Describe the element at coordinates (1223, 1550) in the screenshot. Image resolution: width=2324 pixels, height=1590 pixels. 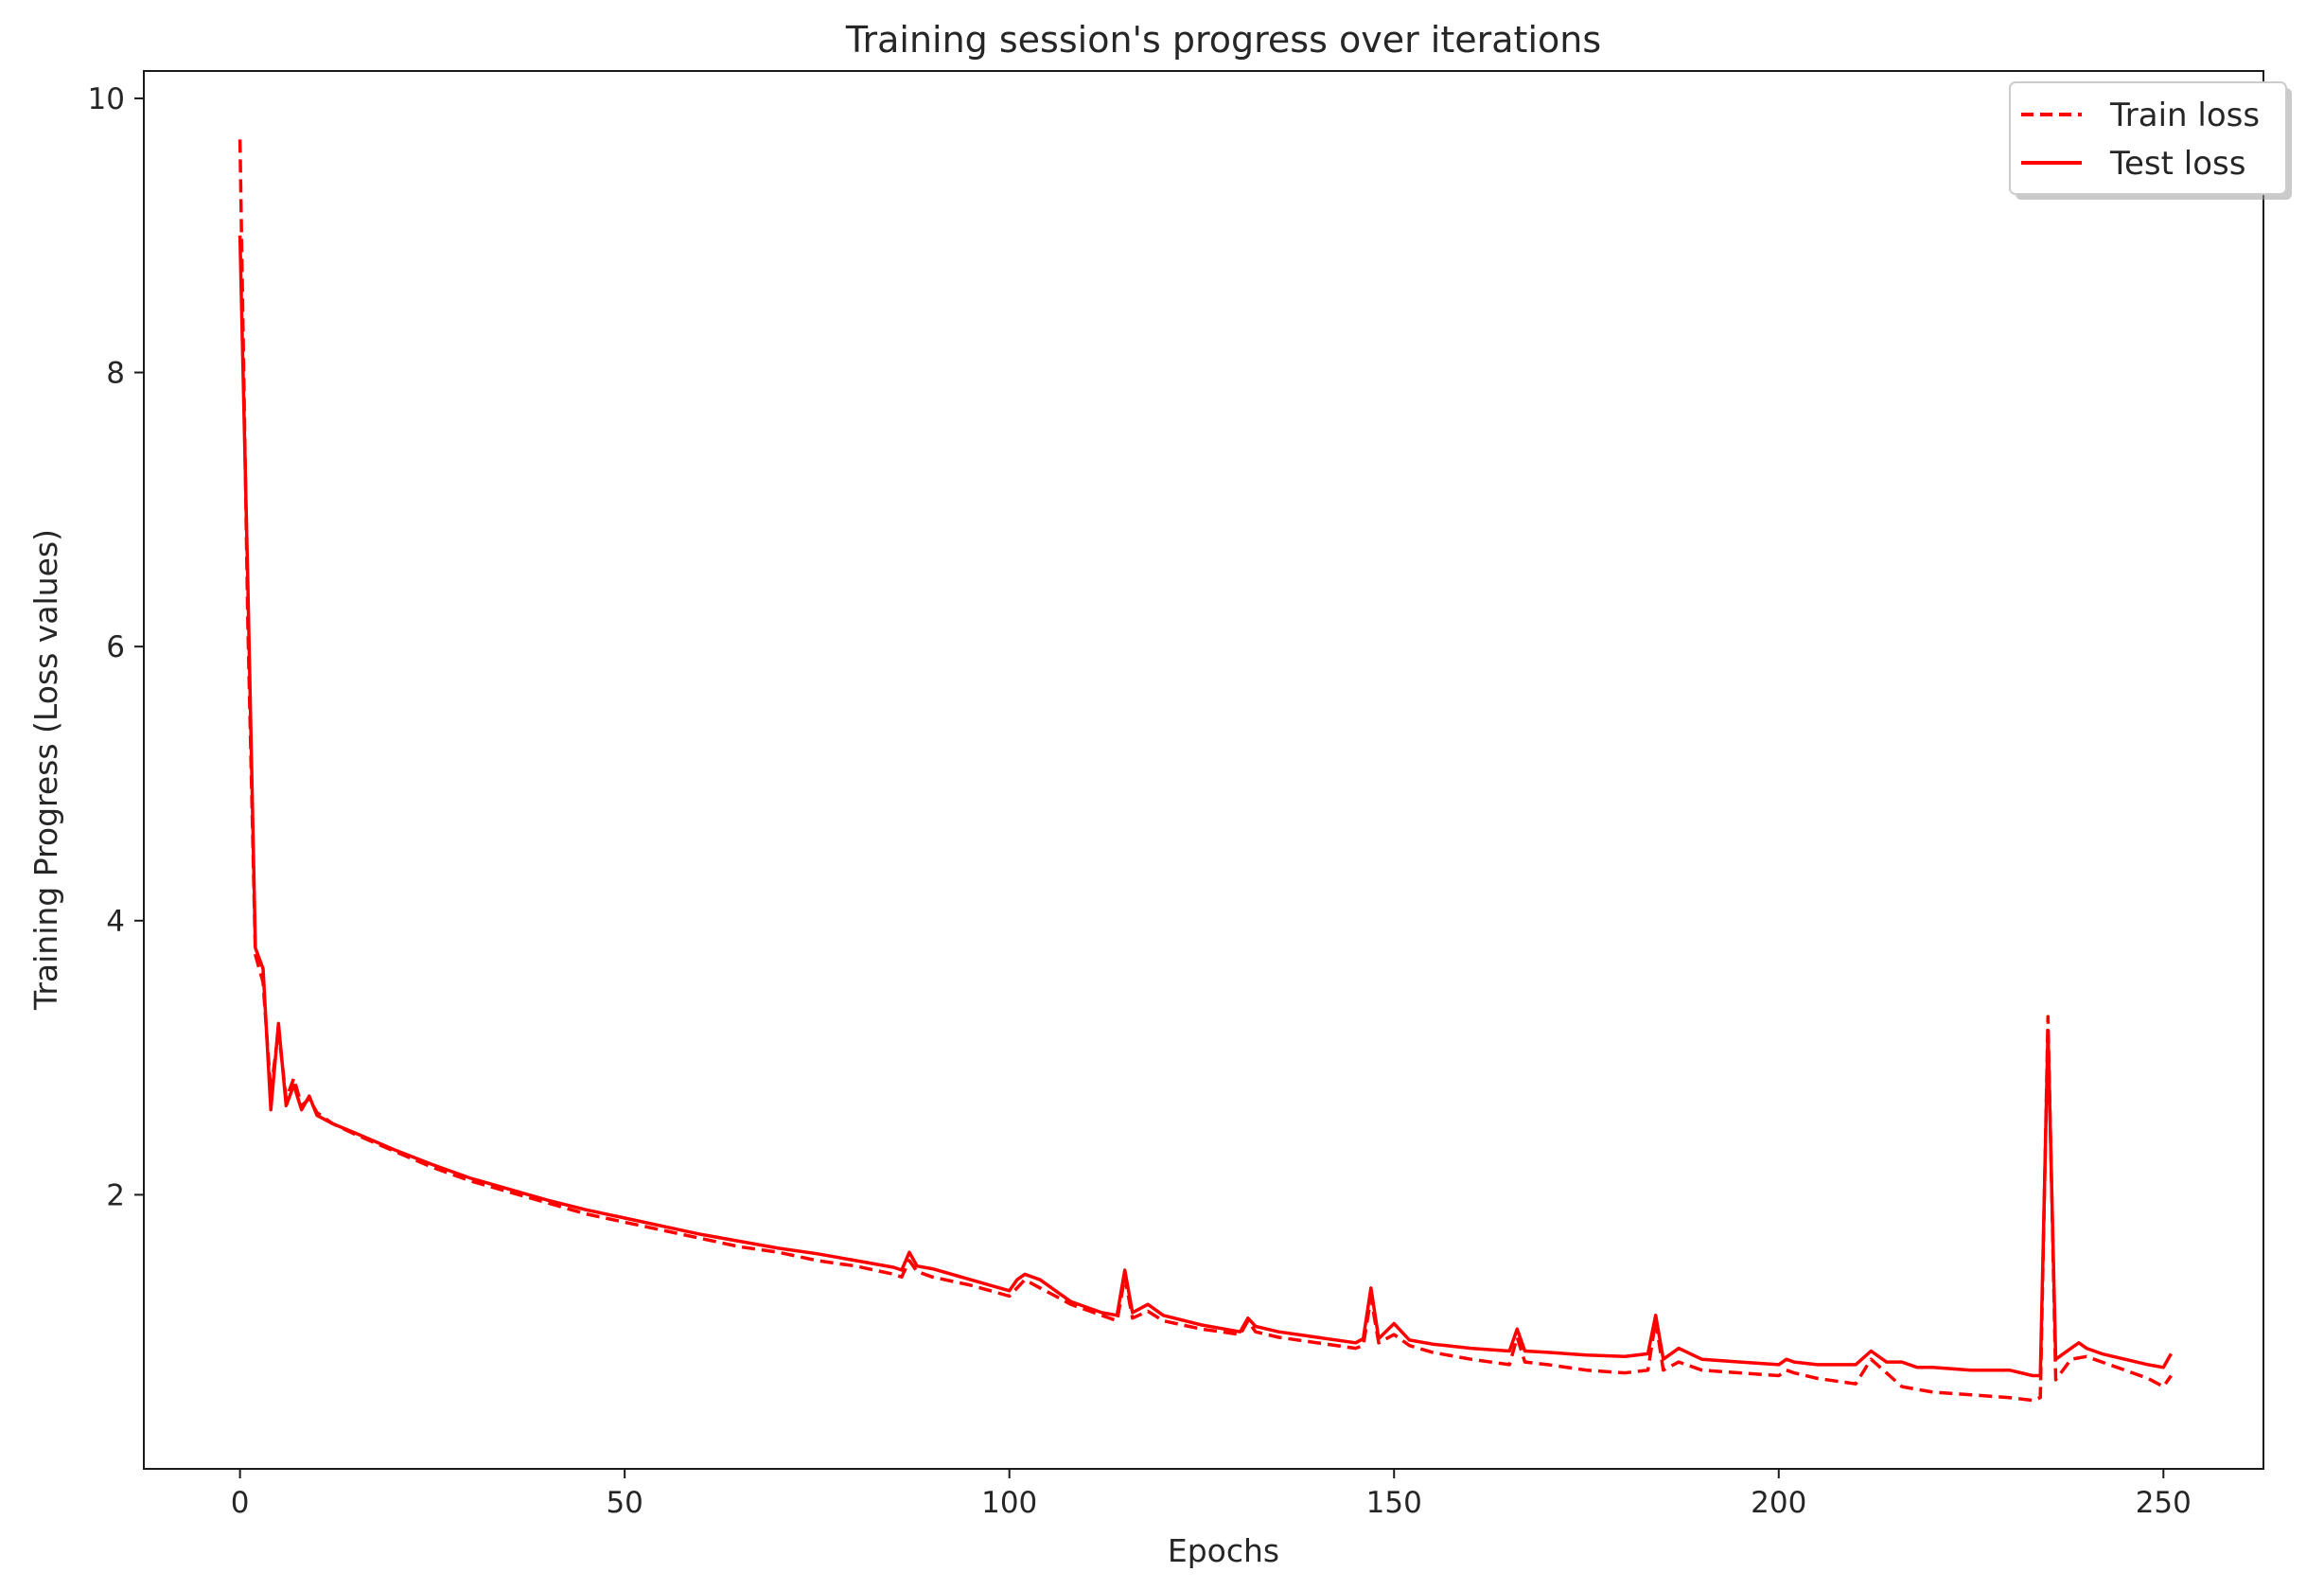
I see `x-axis-label: Epochs` at that location.